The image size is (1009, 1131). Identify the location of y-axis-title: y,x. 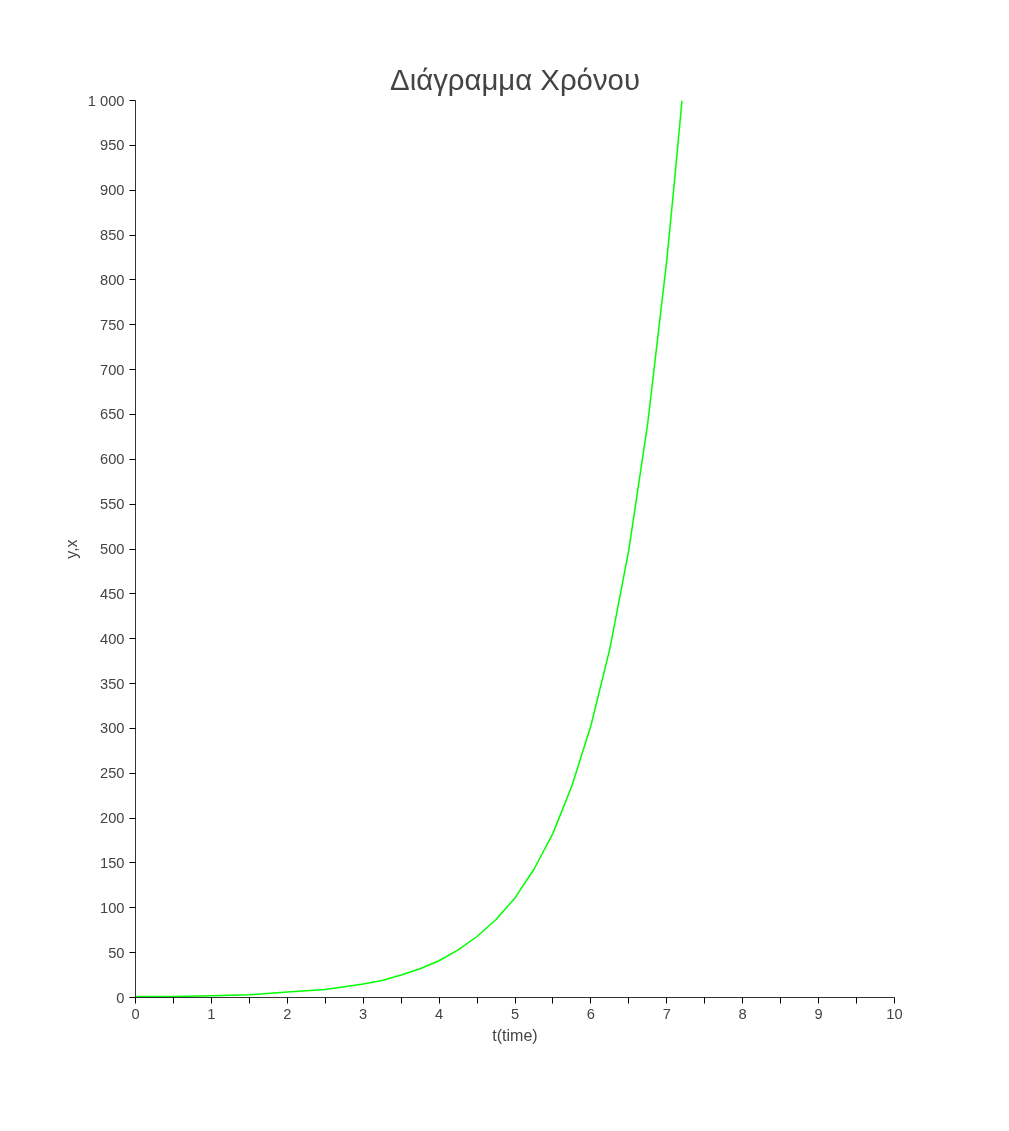
(71, 549).